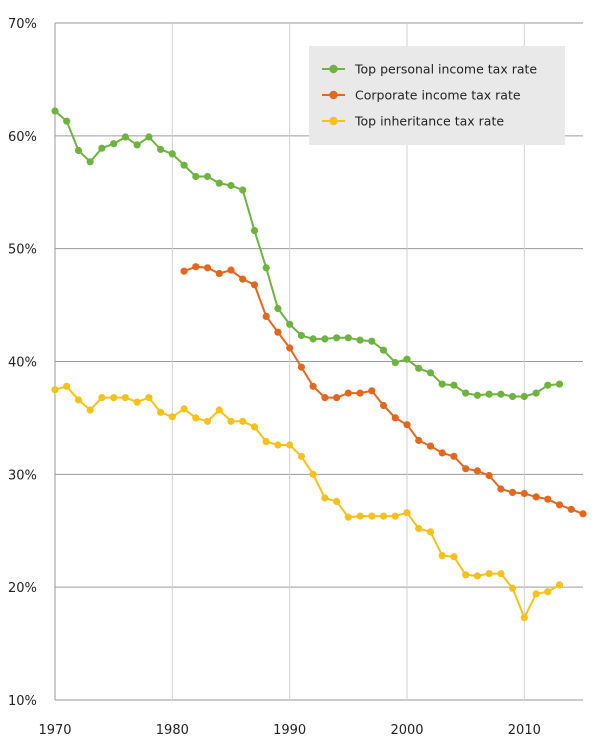  I want to click on x-tick-label: 1970, so click(54, 730).